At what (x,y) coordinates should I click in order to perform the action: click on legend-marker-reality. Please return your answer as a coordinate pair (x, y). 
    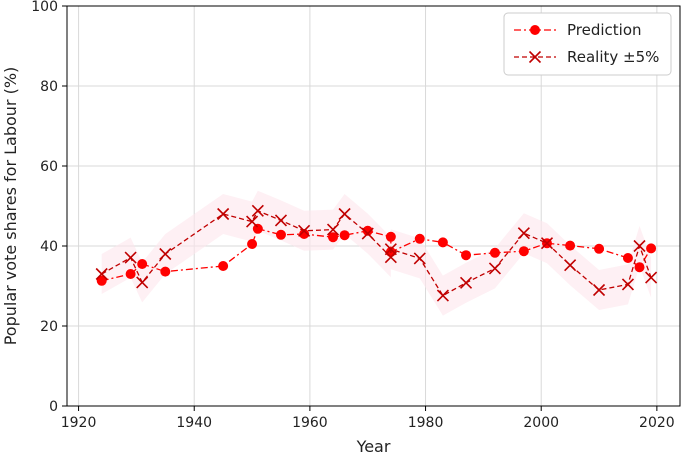
    Looking at the image, I should click on (535, 57).